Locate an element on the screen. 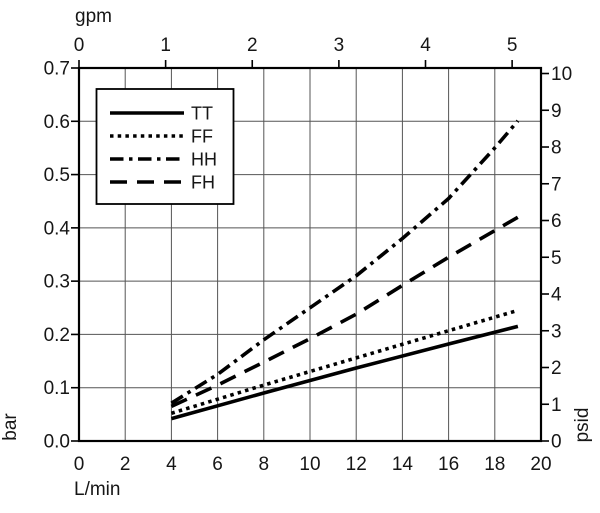  bottom-tick-label: 10 is located at coordinates (309, 464).